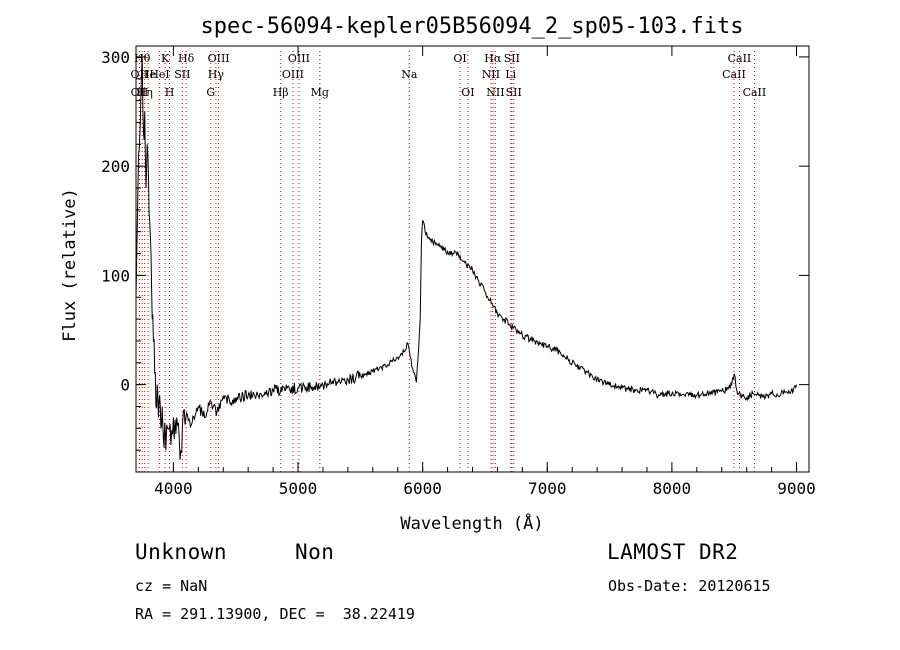  I want to click on line-label: Hη, so click(145, 92).